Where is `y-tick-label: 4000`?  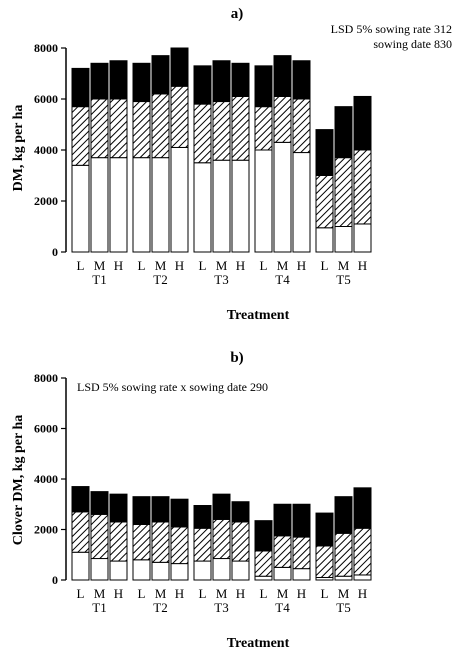
y-tick-label: 4000 is located at coordinates (46, 150).